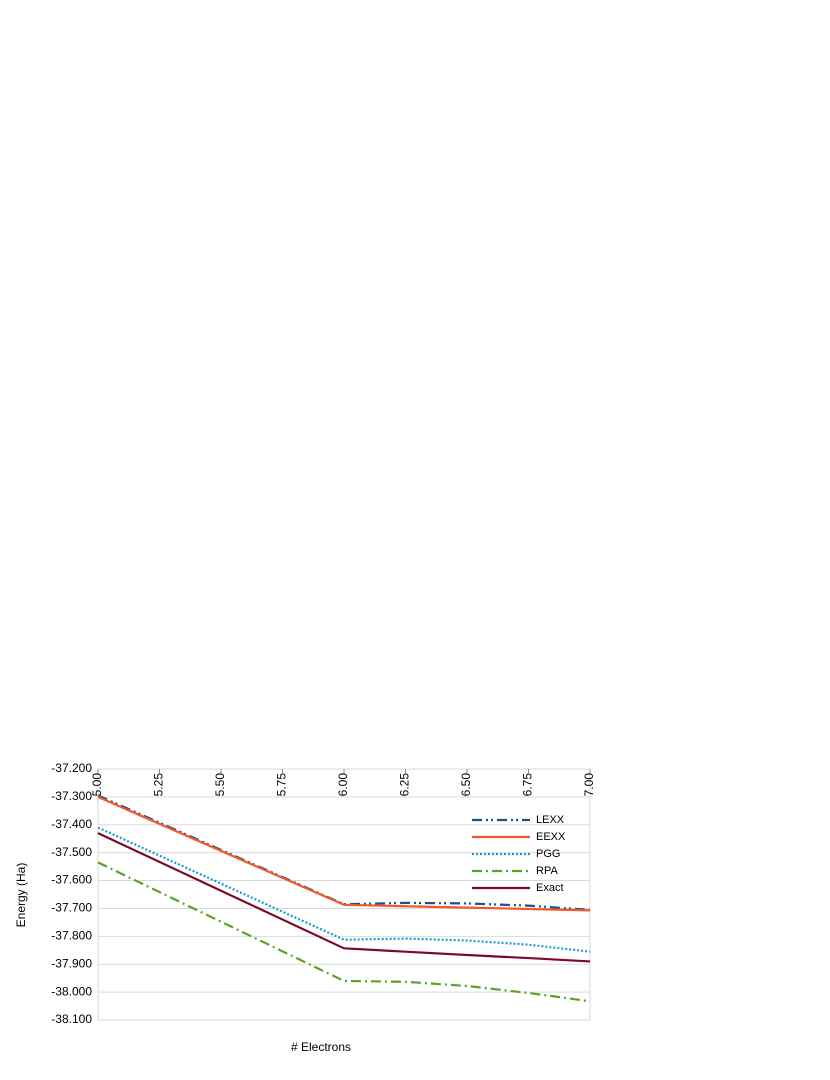 The width and height of the screenshot is (830, 1080). I want to click on y-tick-label: -38.100, so click(71, 1019).